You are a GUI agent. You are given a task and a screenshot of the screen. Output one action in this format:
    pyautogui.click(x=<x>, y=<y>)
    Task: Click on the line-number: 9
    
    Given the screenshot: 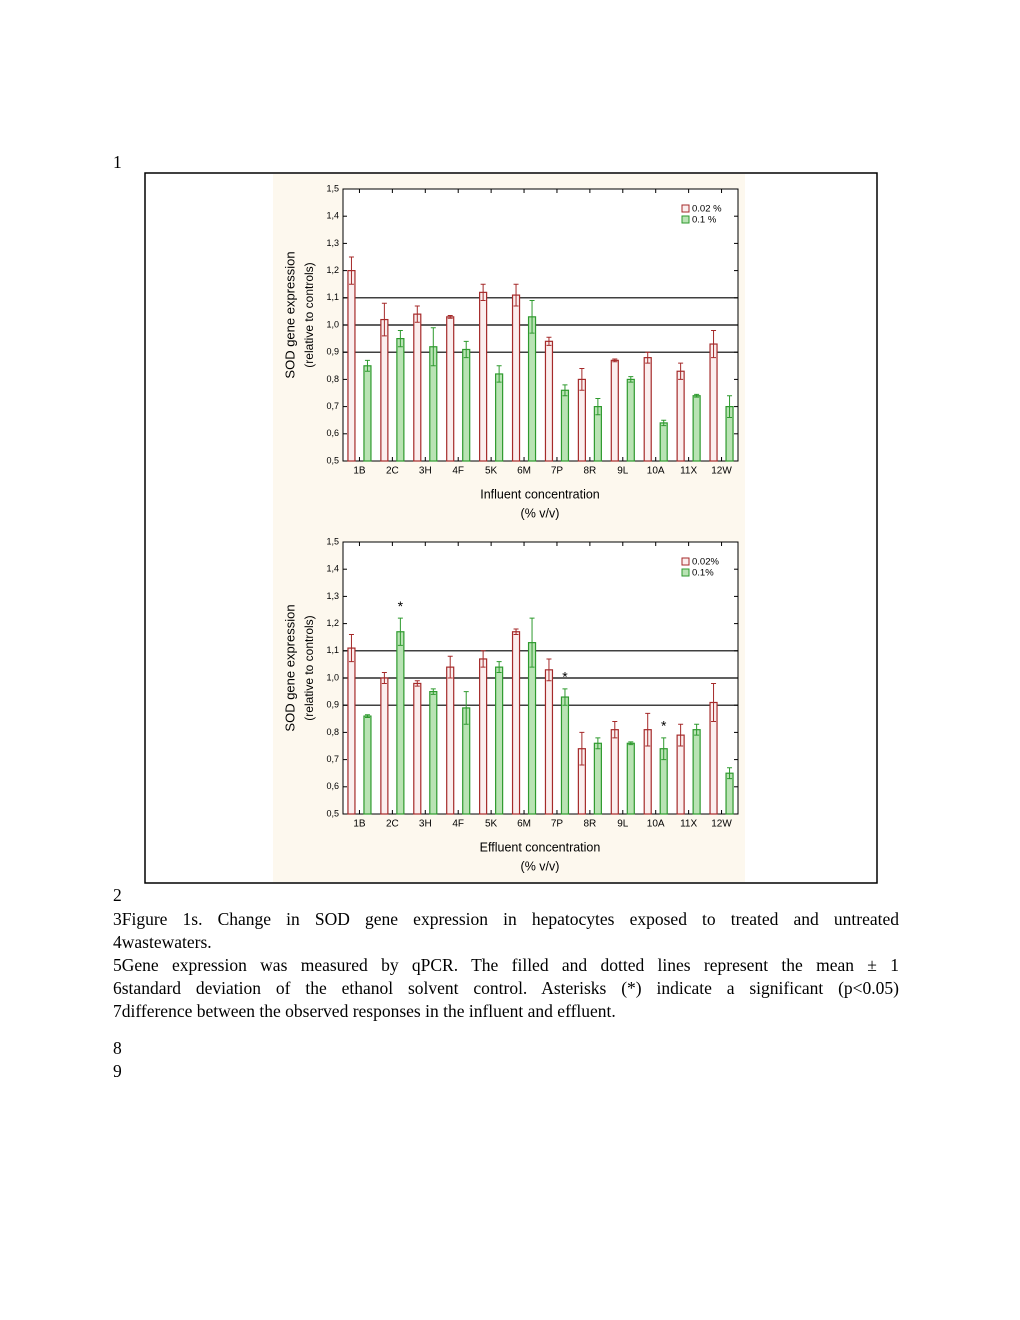 What is the action you would take?
    pyautogui.click(x=117, y=1071)
    